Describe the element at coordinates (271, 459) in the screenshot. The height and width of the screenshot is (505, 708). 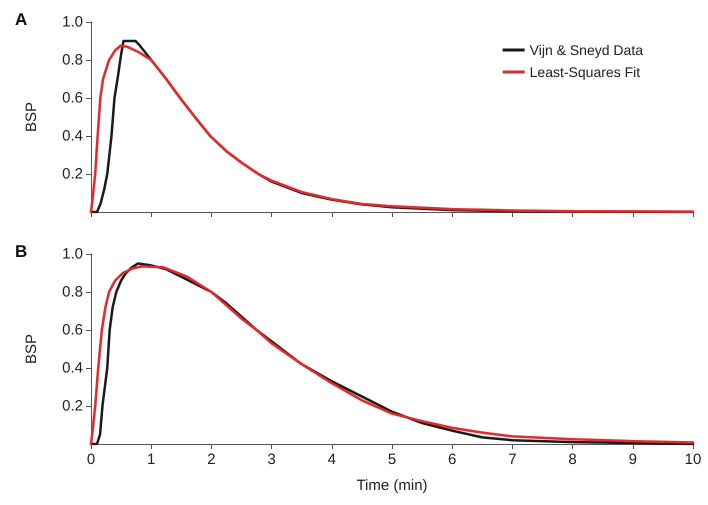
I see `x-tick-label: 3` at that location.